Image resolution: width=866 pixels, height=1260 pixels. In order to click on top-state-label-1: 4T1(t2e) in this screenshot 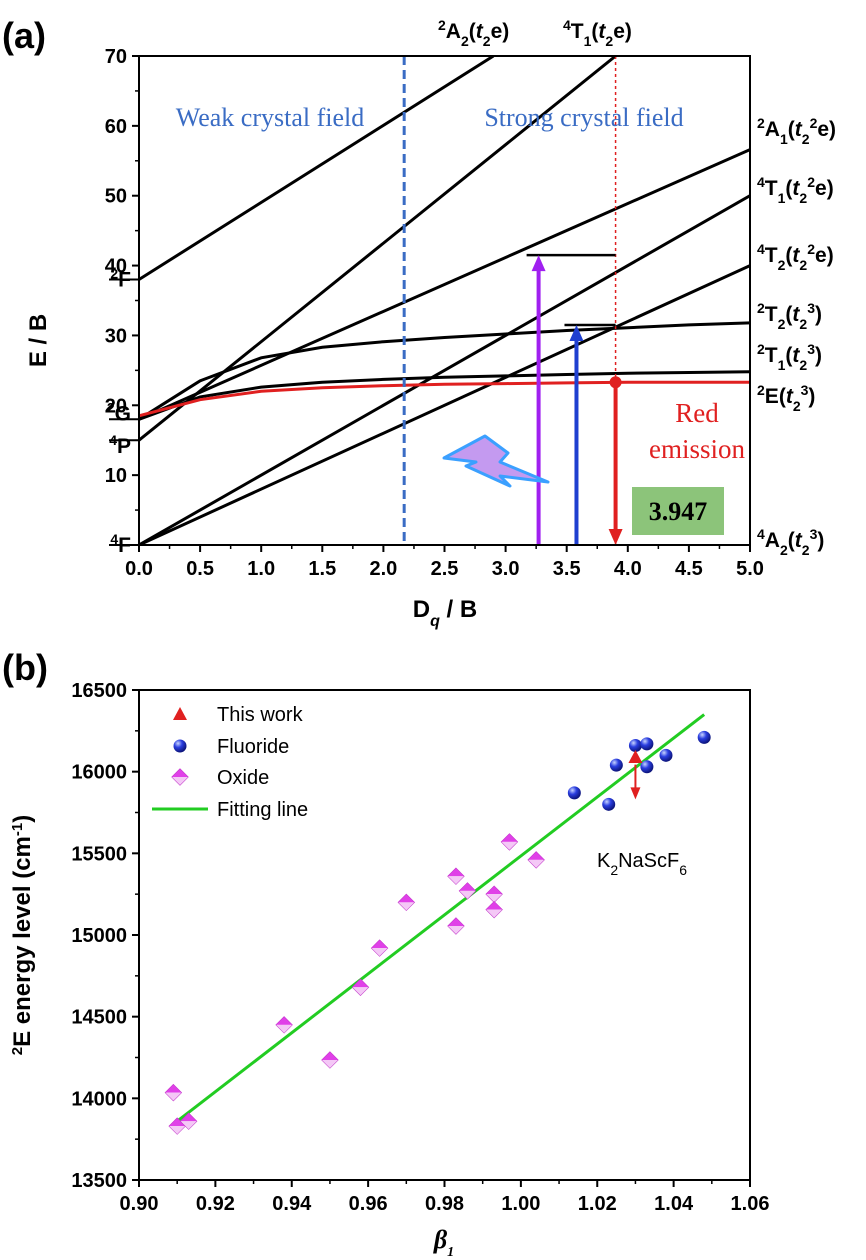, I will do `click(597, 33)`.